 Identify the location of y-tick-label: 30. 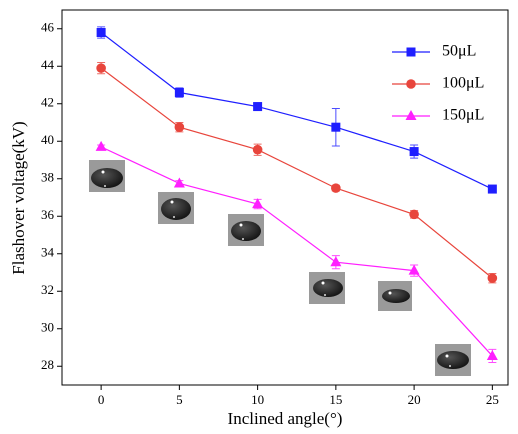
(47, 327).